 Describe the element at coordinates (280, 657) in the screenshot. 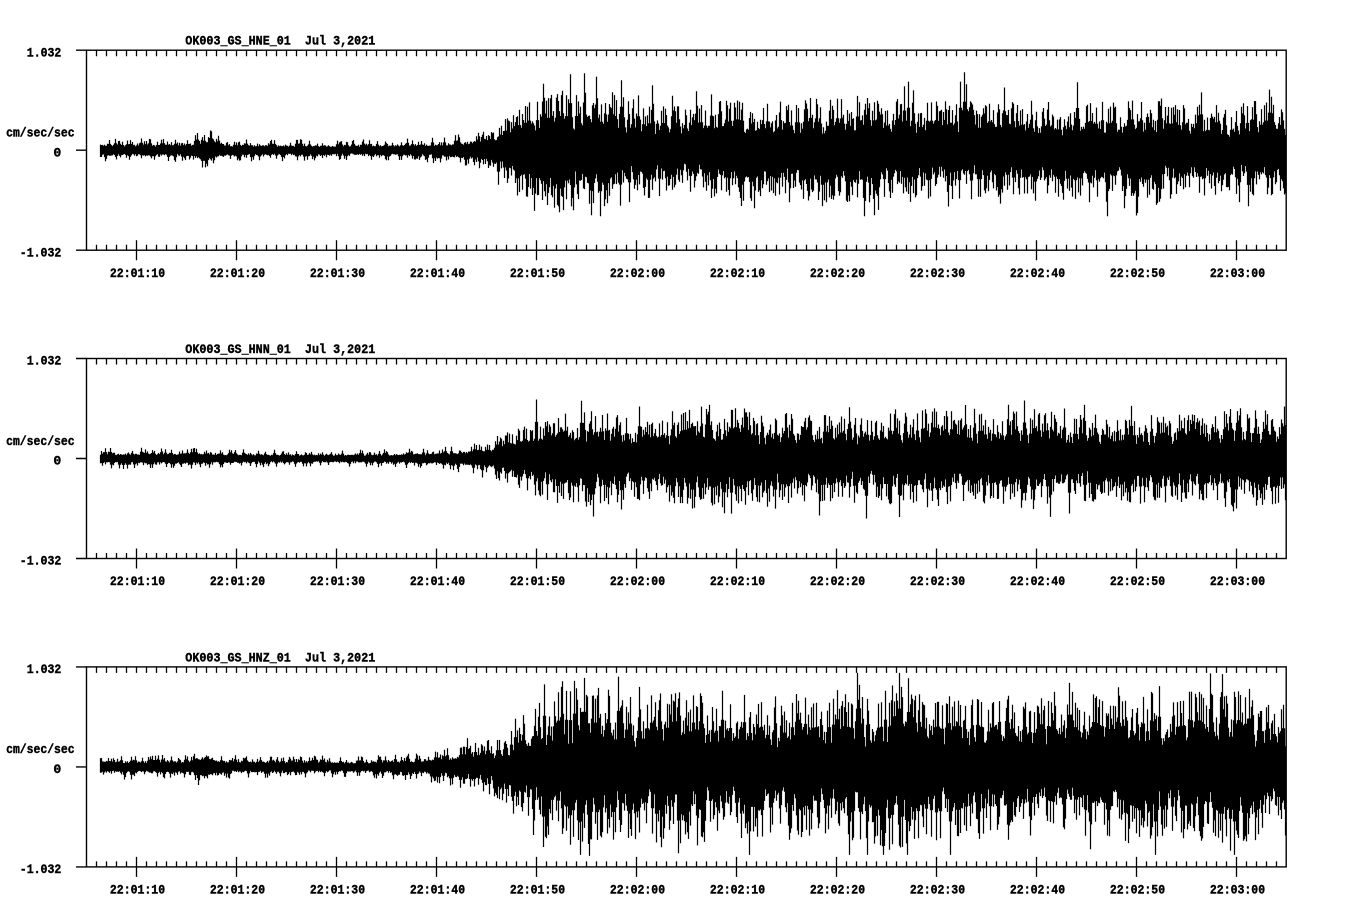

I see `svg-text: OK003_GS_HNZ_01 Jul 3,2021` at that location.